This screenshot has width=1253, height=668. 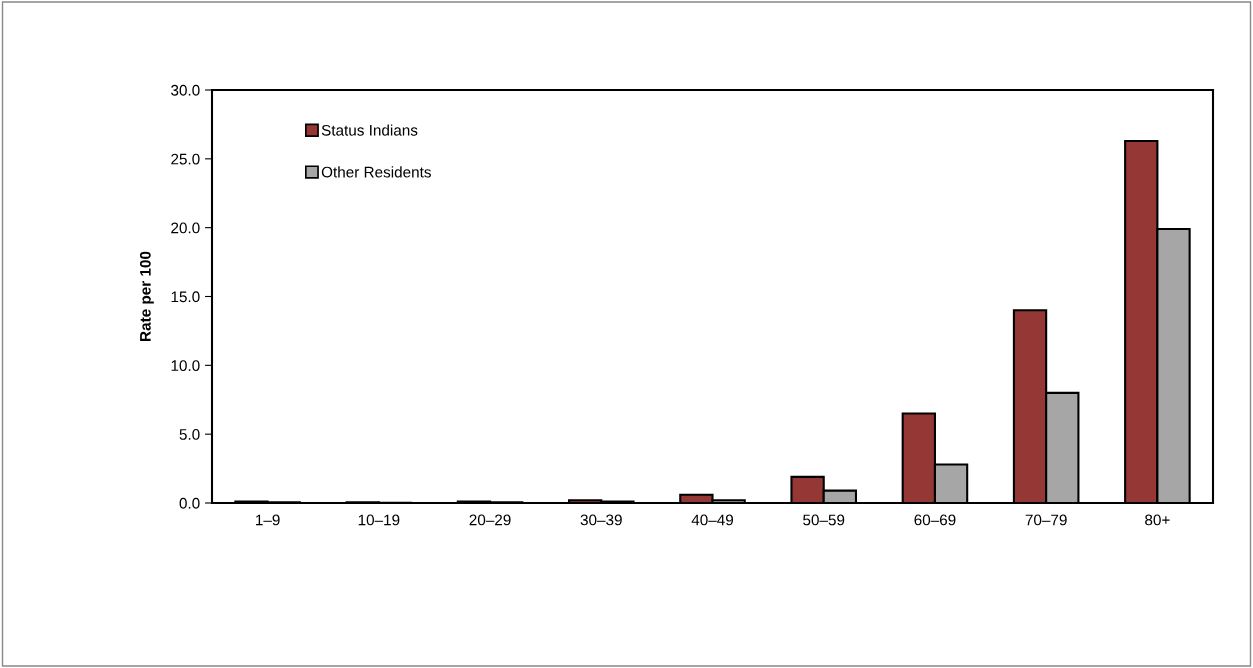 I want to click on y-tick-label: 15.0, so click(x=185, y=297).